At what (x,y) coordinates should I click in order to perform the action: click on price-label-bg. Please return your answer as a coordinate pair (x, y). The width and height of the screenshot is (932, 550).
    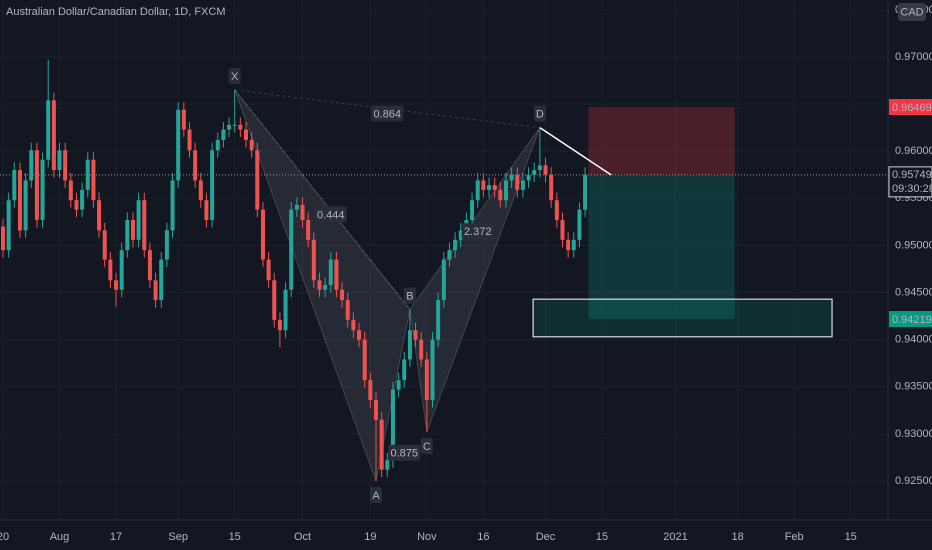
    Looking at the image, I should click on (910, 107).